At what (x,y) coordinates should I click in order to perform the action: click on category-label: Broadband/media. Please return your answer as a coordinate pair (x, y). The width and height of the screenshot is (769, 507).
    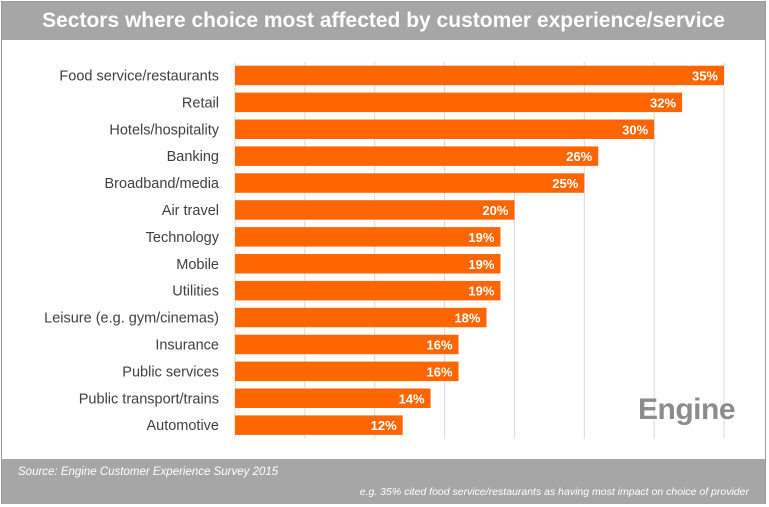
    Looking at the image, I should click on (162, 184).